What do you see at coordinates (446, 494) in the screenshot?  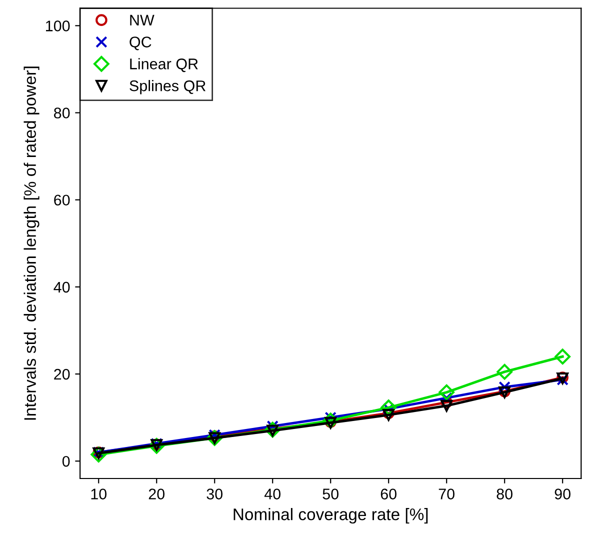 I see `x-tick-label: 70` at bounding box center [446, 494].